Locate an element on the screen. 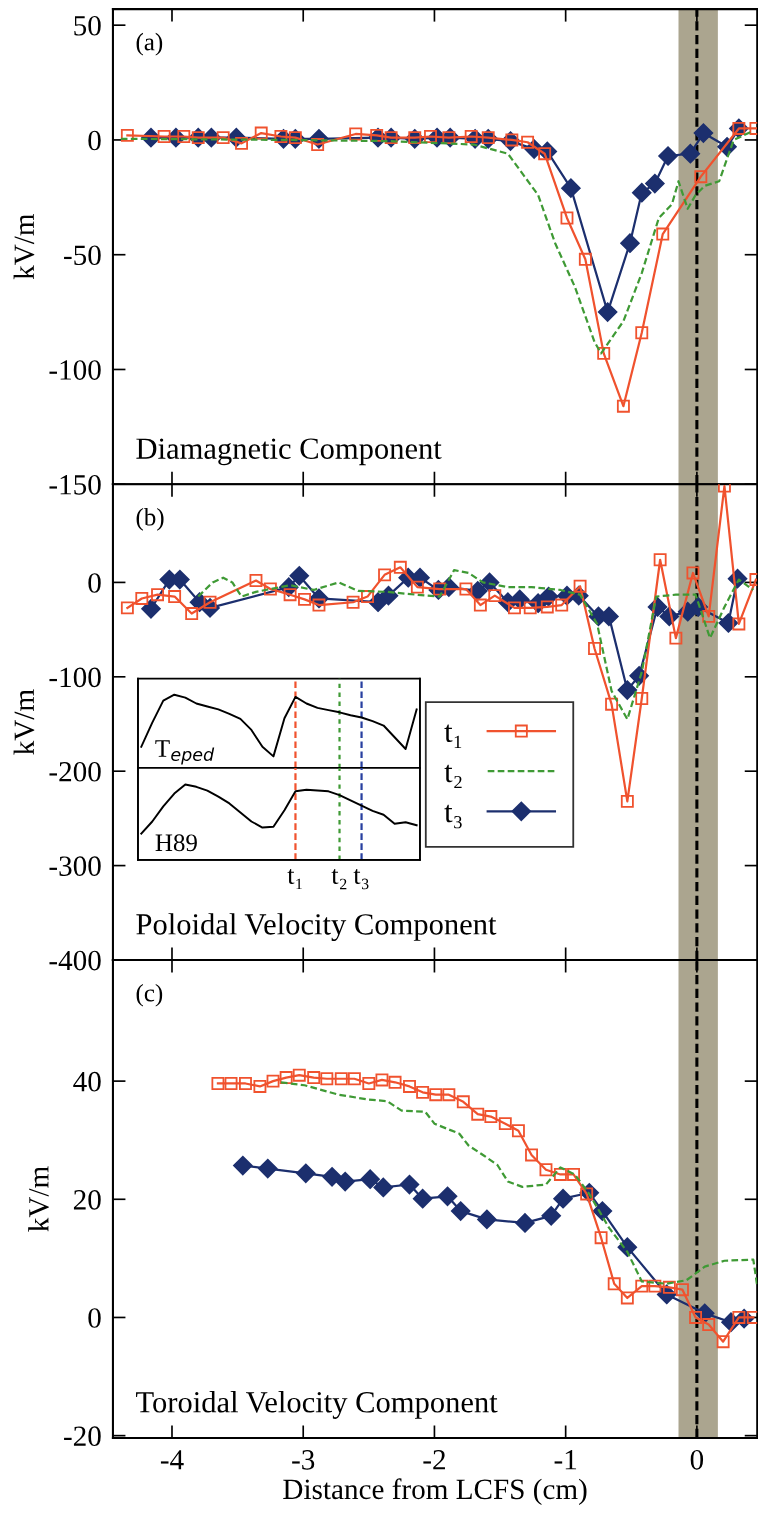 This screenshot has height=1518, width=758. legend-label: t₂ is located at coordinates (453, 776).